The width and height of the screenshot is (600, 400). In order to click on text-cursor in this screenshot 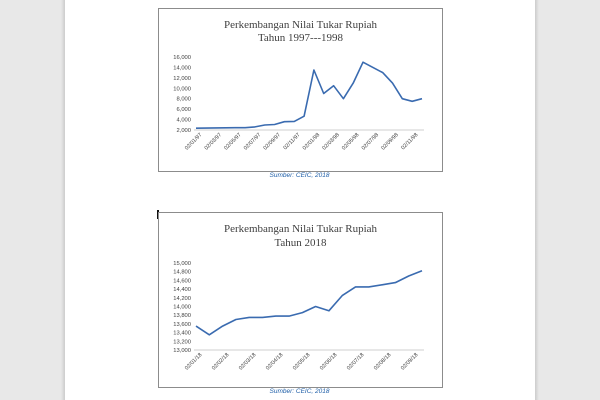, I will do `click(158, 214)`.